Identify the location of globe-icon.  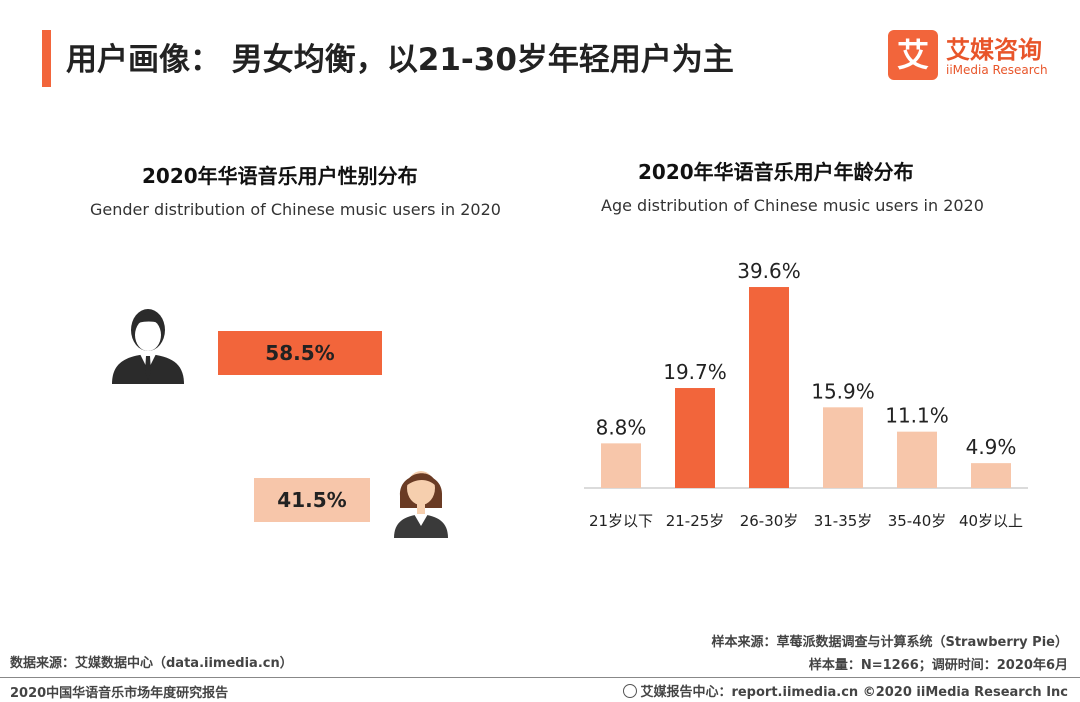
(630, 691).